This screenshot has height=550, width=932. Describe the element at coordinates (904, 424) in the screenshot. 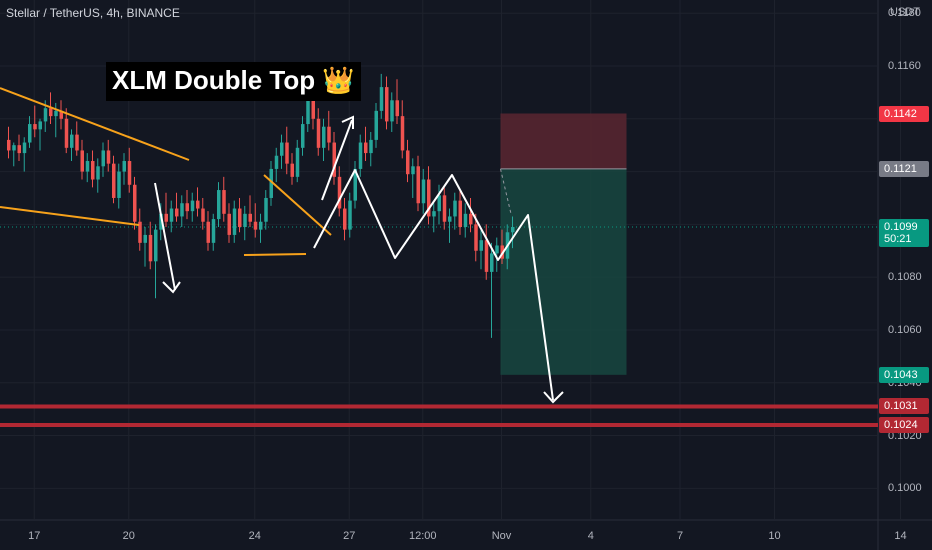

I see `price-label: 0.1024` at that location.